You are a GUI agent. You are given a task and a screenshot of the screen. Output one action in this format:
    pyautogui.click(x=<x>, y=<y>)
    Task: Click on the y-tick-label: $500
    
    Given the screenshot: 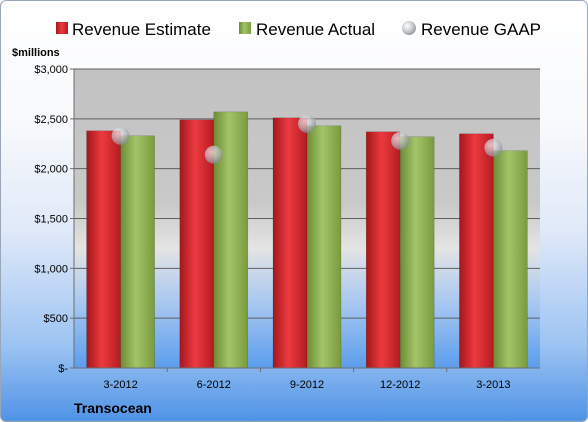 What is the action you would take?
    pyautogui.click(x=56, y=319)
    